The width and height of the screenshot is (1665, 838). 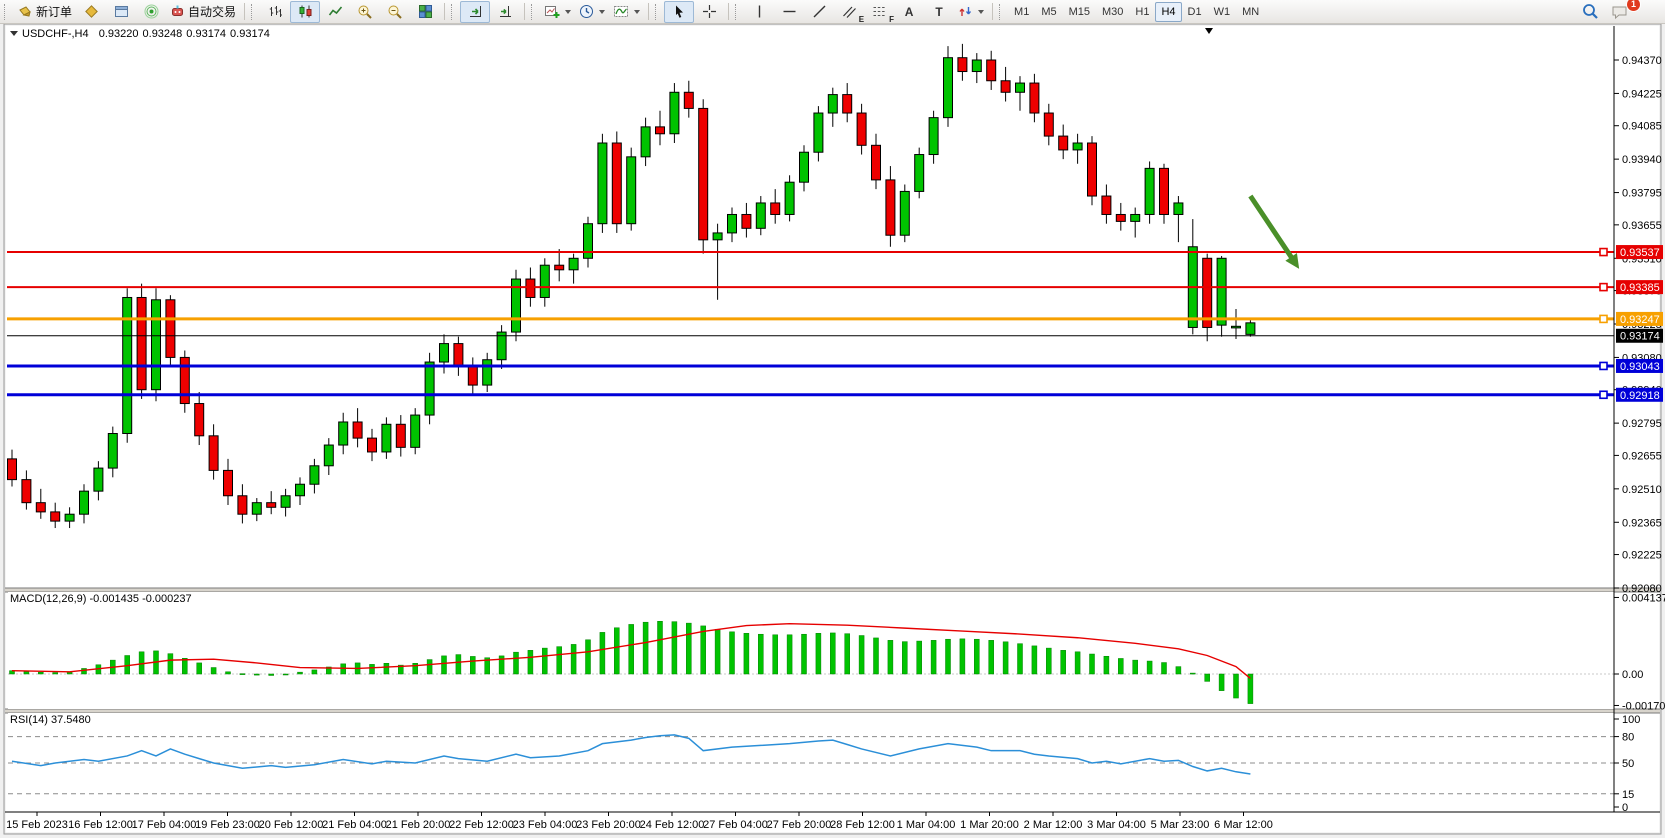 What do you see at coordinates (425, 12) in the screenshot?
I see `tile-windows-button` at bounding box center [425, 12].